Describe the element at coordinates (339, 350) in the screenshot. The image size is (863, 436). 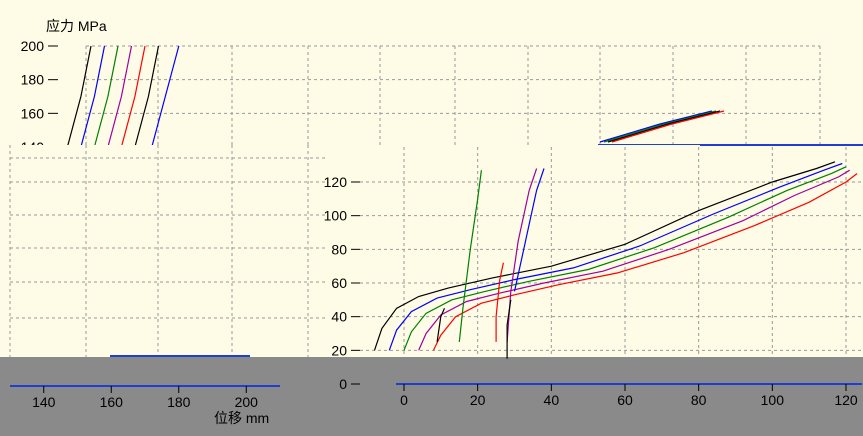
I see `y-tick-label-lower-right: 20` at that location.